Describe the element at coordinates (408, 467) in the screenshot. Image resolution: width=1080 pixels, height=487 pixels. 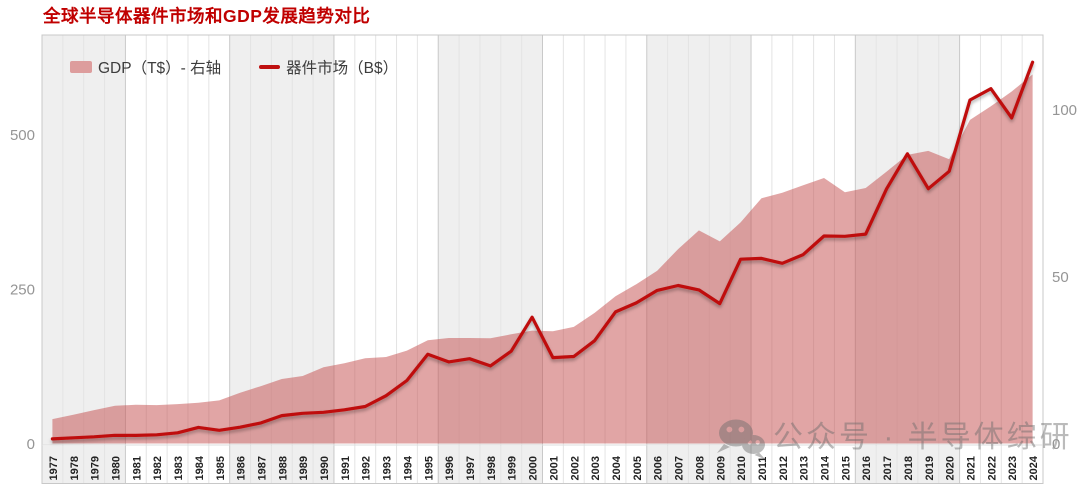
I see `svg-text: 1994` at that location.